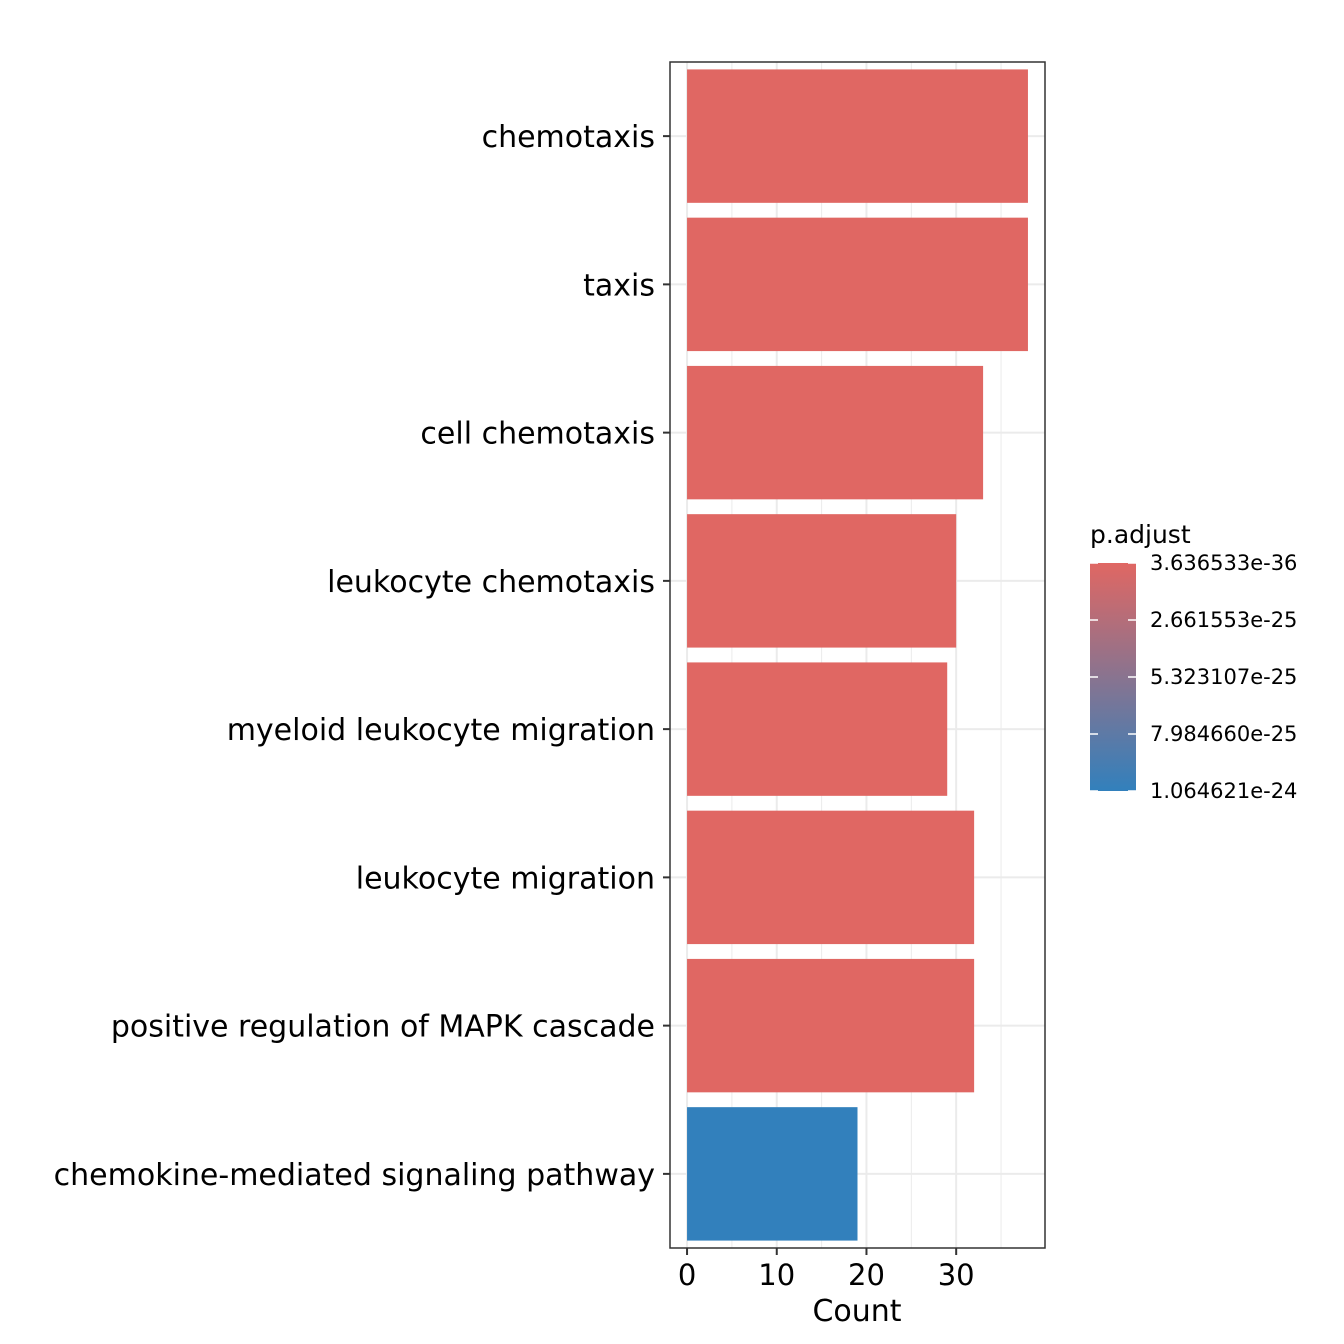 The width and height of the screenshot is (1344, 1344). I want to click on legend-label: 5.323107e-25, so click(1223, 677).